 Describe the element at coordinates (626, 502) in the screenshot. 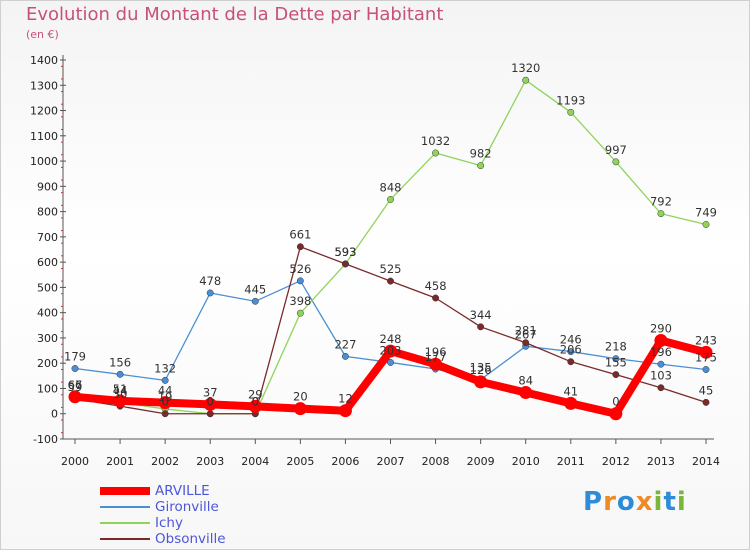

I see `logo-letter: o` at that location.